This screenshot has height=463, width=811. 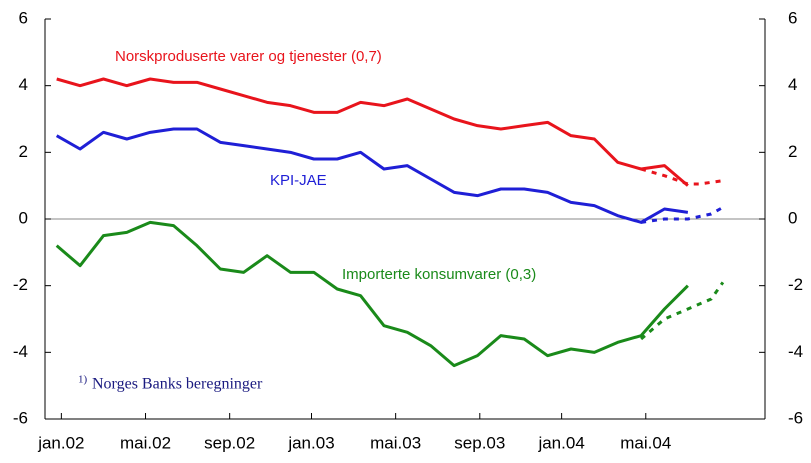 What do you see at coordinates (795, 284) in the screenshot?
I see `y2-tick-label: -2` at bounding box center [795, 284].